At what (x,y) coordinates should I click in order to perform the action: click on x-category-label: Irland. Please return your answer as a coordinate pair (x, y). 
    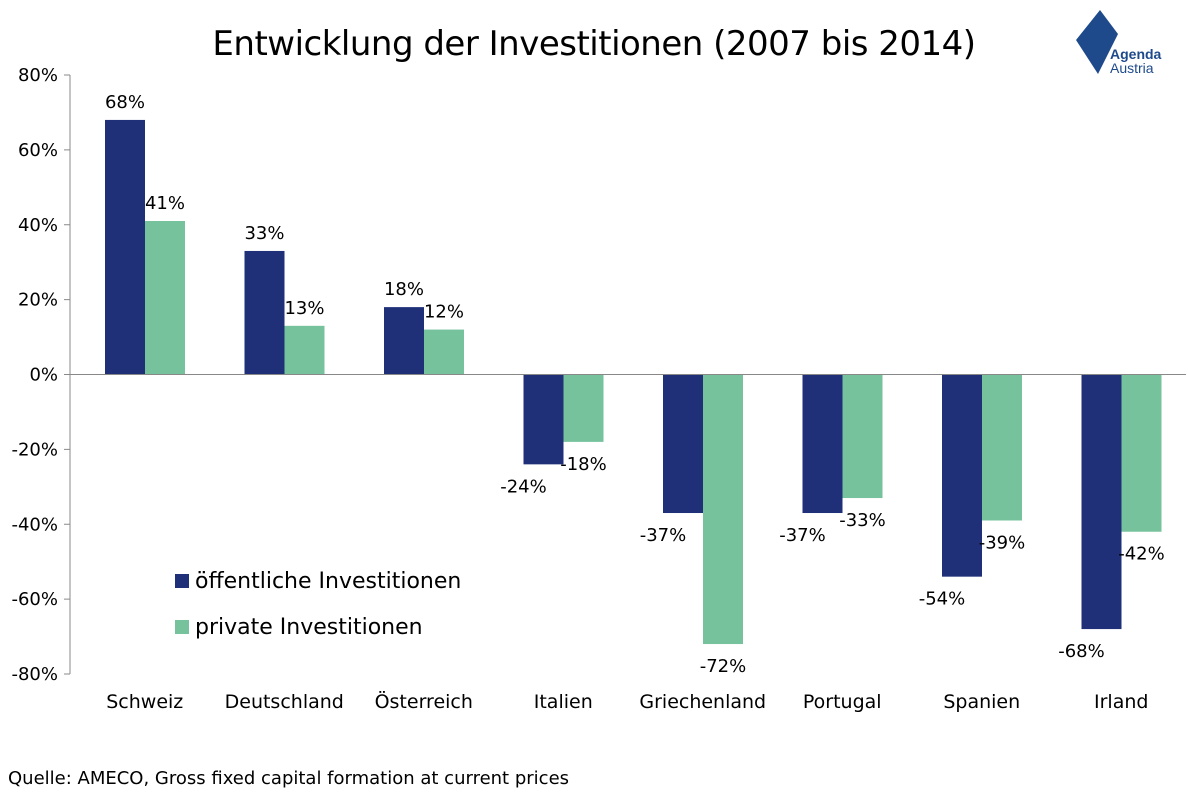
    Looking at the image, I should click on (1121, 702).